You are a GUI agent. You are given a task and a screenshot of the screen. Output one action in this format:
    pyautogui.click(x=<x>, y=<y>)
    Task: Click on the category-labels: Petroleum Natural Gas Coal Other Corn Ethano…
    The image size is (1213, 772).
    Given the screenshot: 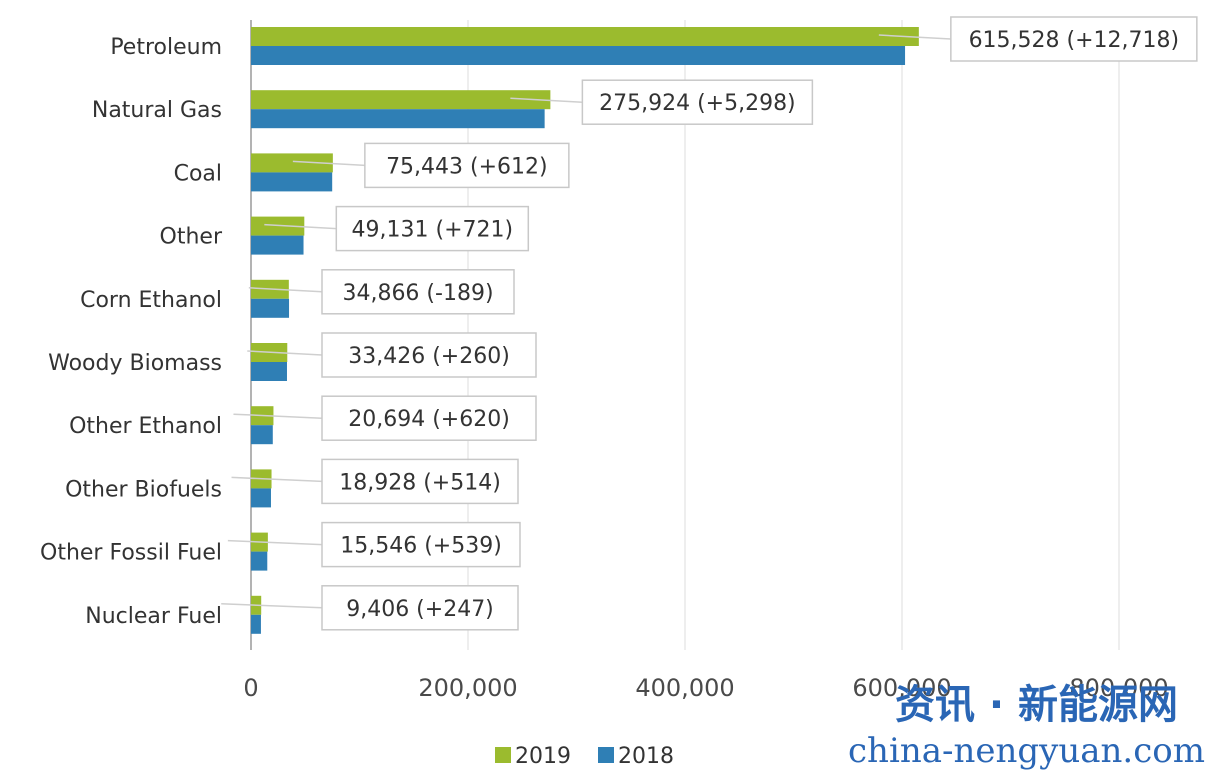 What is the action you would take?
    pyautogui.click(x=131, y=332)
    